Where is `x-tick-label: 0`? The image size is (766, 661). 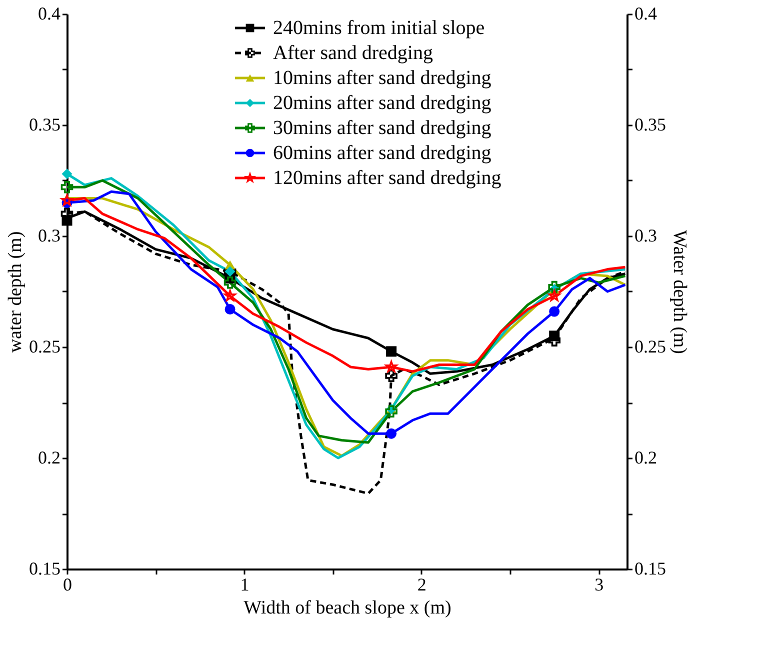 x-tick-label: 0 is located at coordinates (67, 584).